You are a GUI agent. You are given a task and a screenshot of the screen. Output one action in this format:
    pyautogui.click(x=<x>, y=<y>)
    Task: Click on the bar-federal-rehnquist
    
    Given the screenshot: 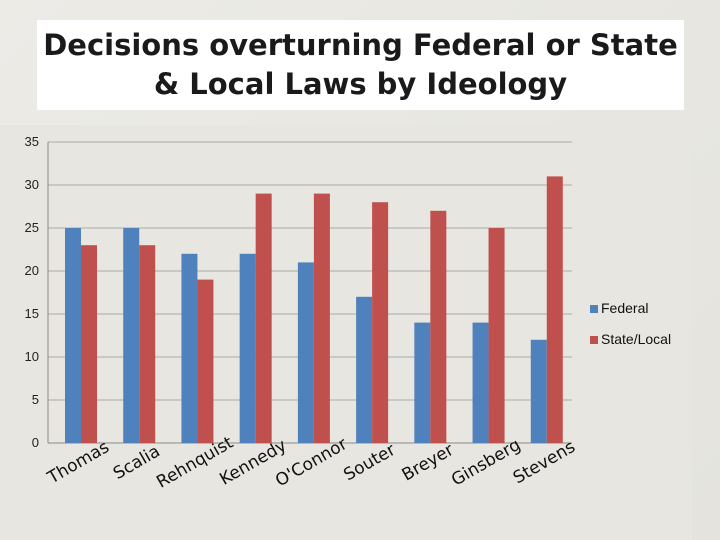 What is the action you would take?
    pyautogui.click(x=189, y=348)
    